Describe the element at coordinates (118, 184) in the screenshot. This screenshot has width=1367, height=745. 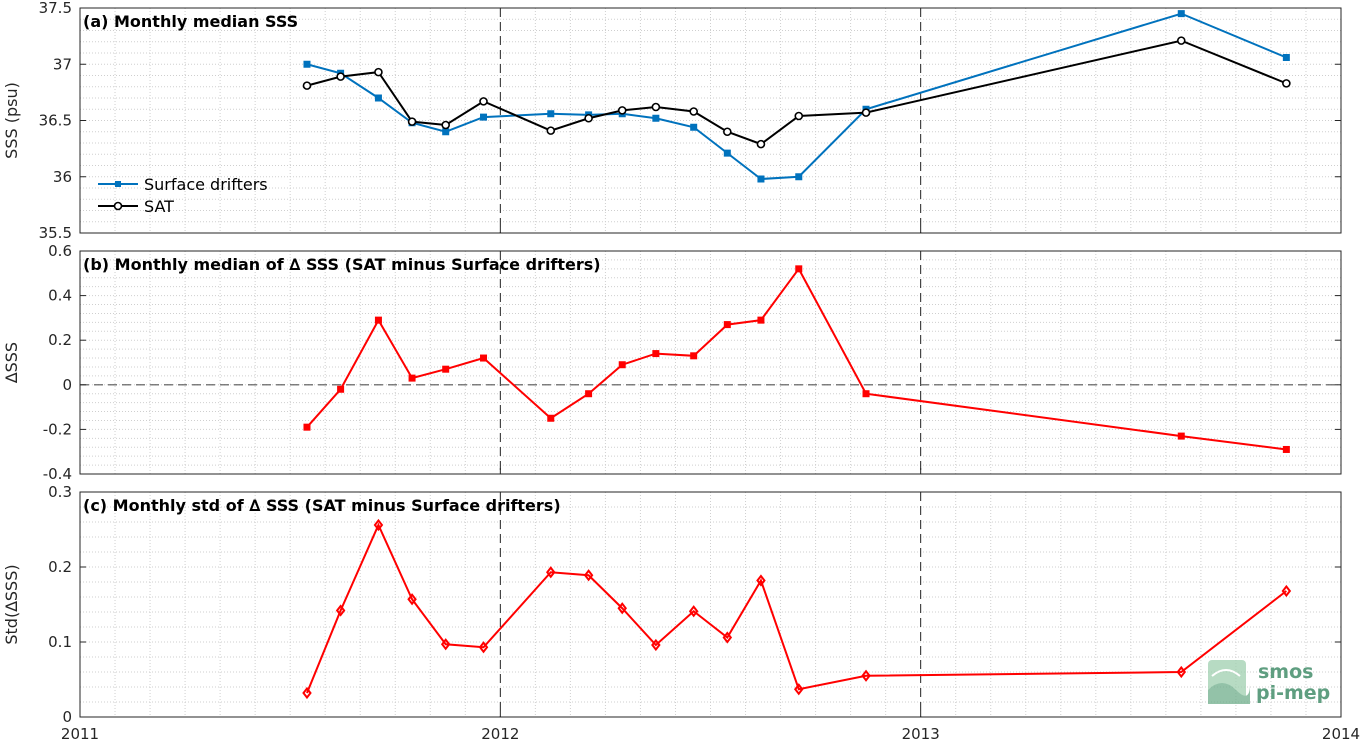
I see `legend-marker-square` at that location.